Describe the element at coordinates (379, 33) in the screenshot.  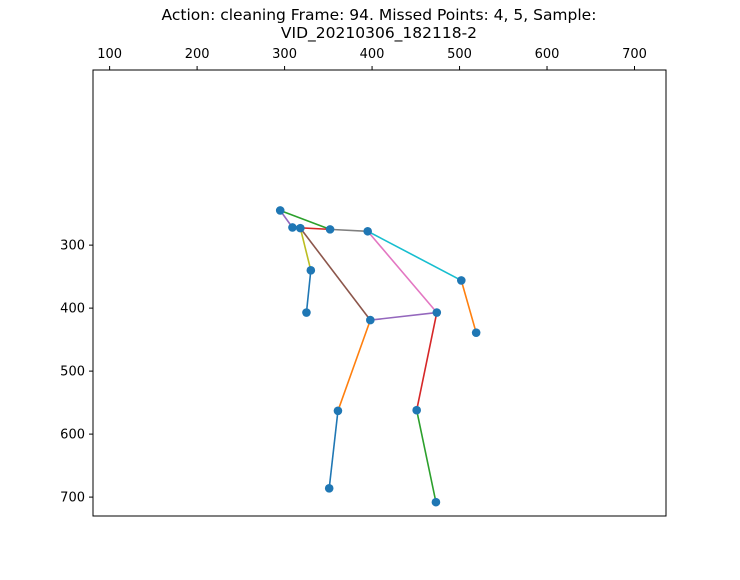
I see `chart-title-line-2: VID_20210306_182118-2` at that location.